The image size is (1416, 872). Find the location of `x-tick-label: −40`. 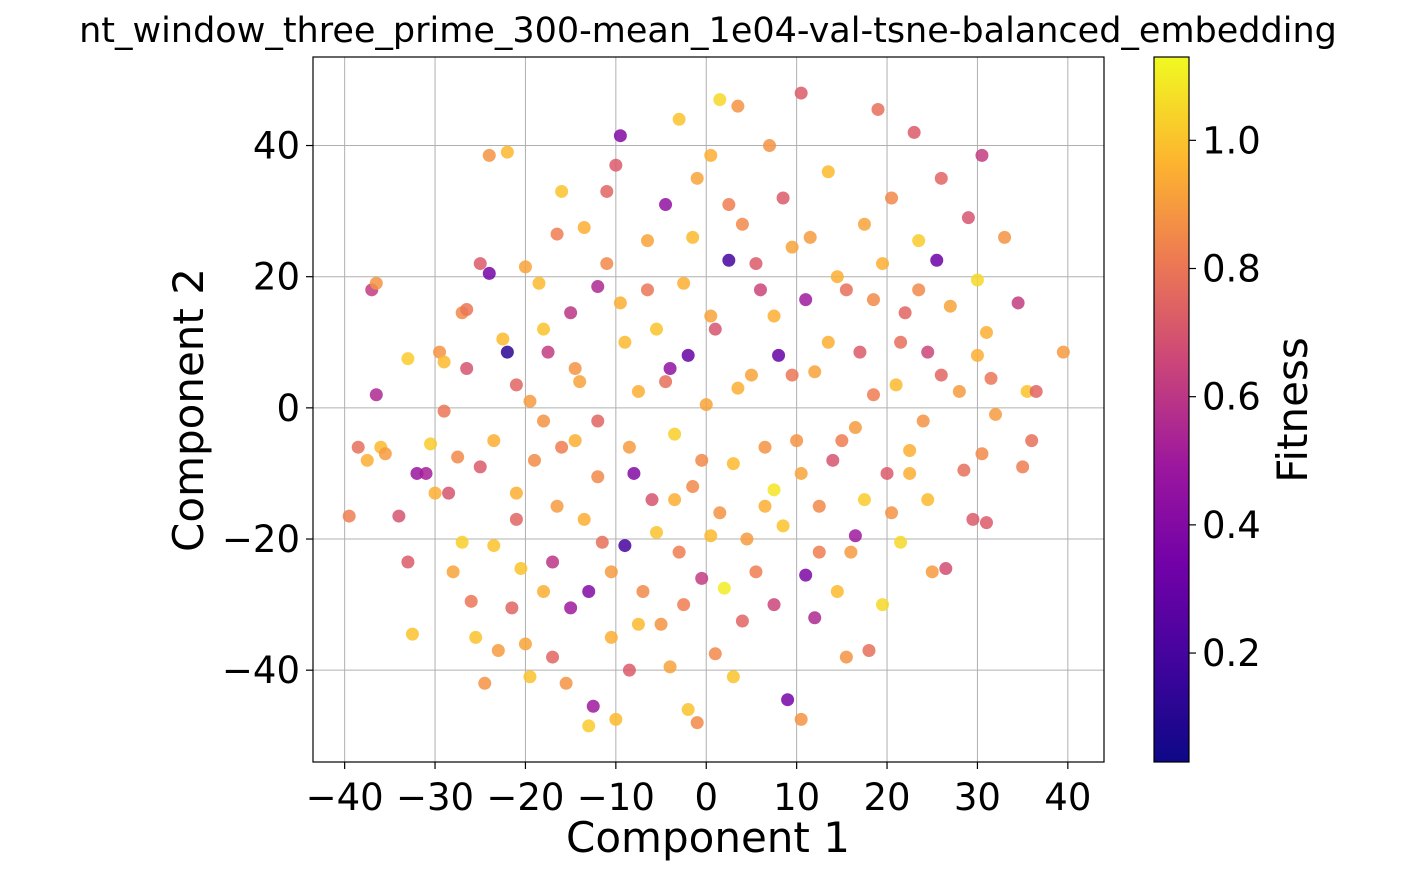

x-tick-label: −40 is located at coordinates (345, 797).